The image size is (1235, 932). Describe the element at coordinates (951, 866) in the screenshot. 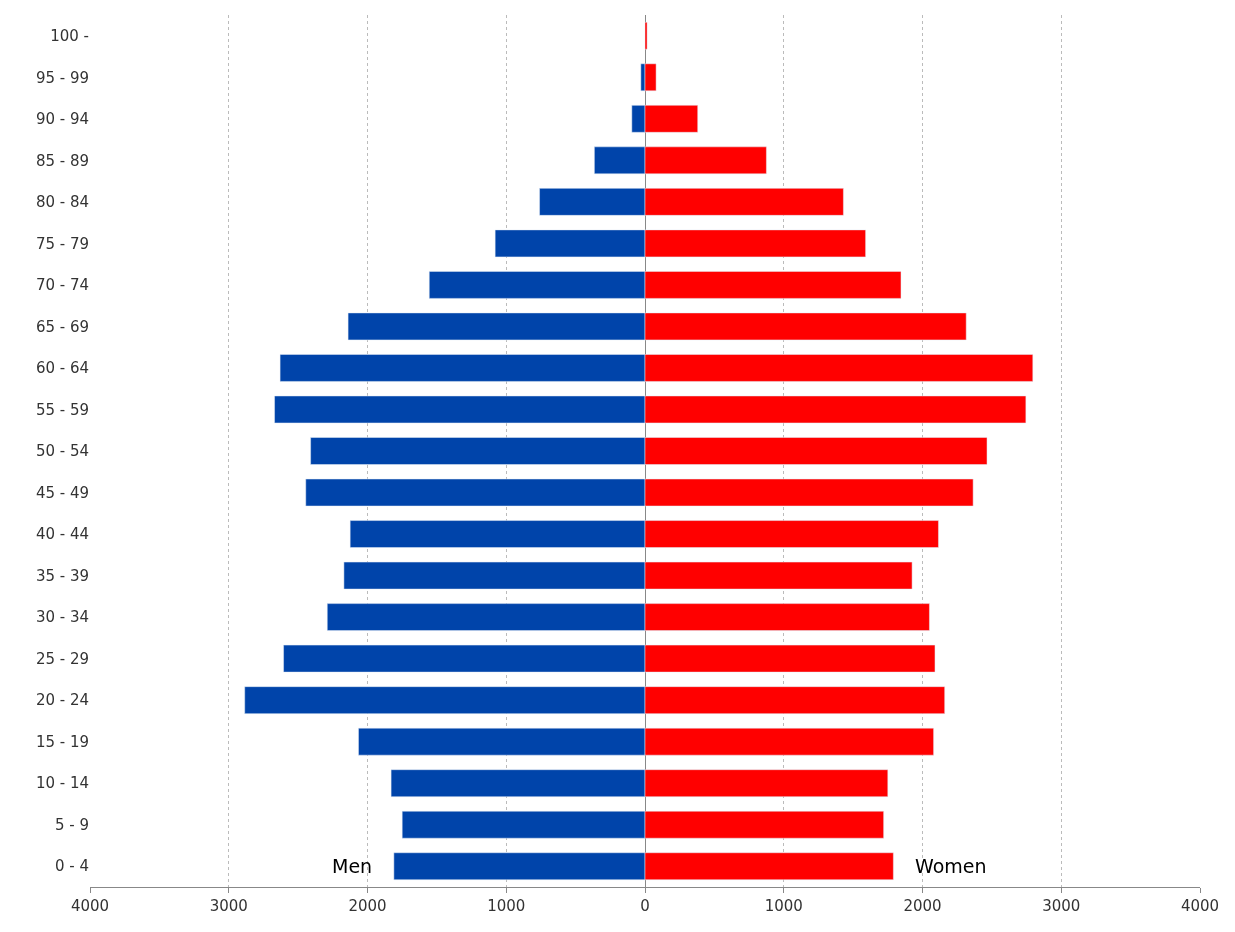

I see `series-label: Women` at that location.